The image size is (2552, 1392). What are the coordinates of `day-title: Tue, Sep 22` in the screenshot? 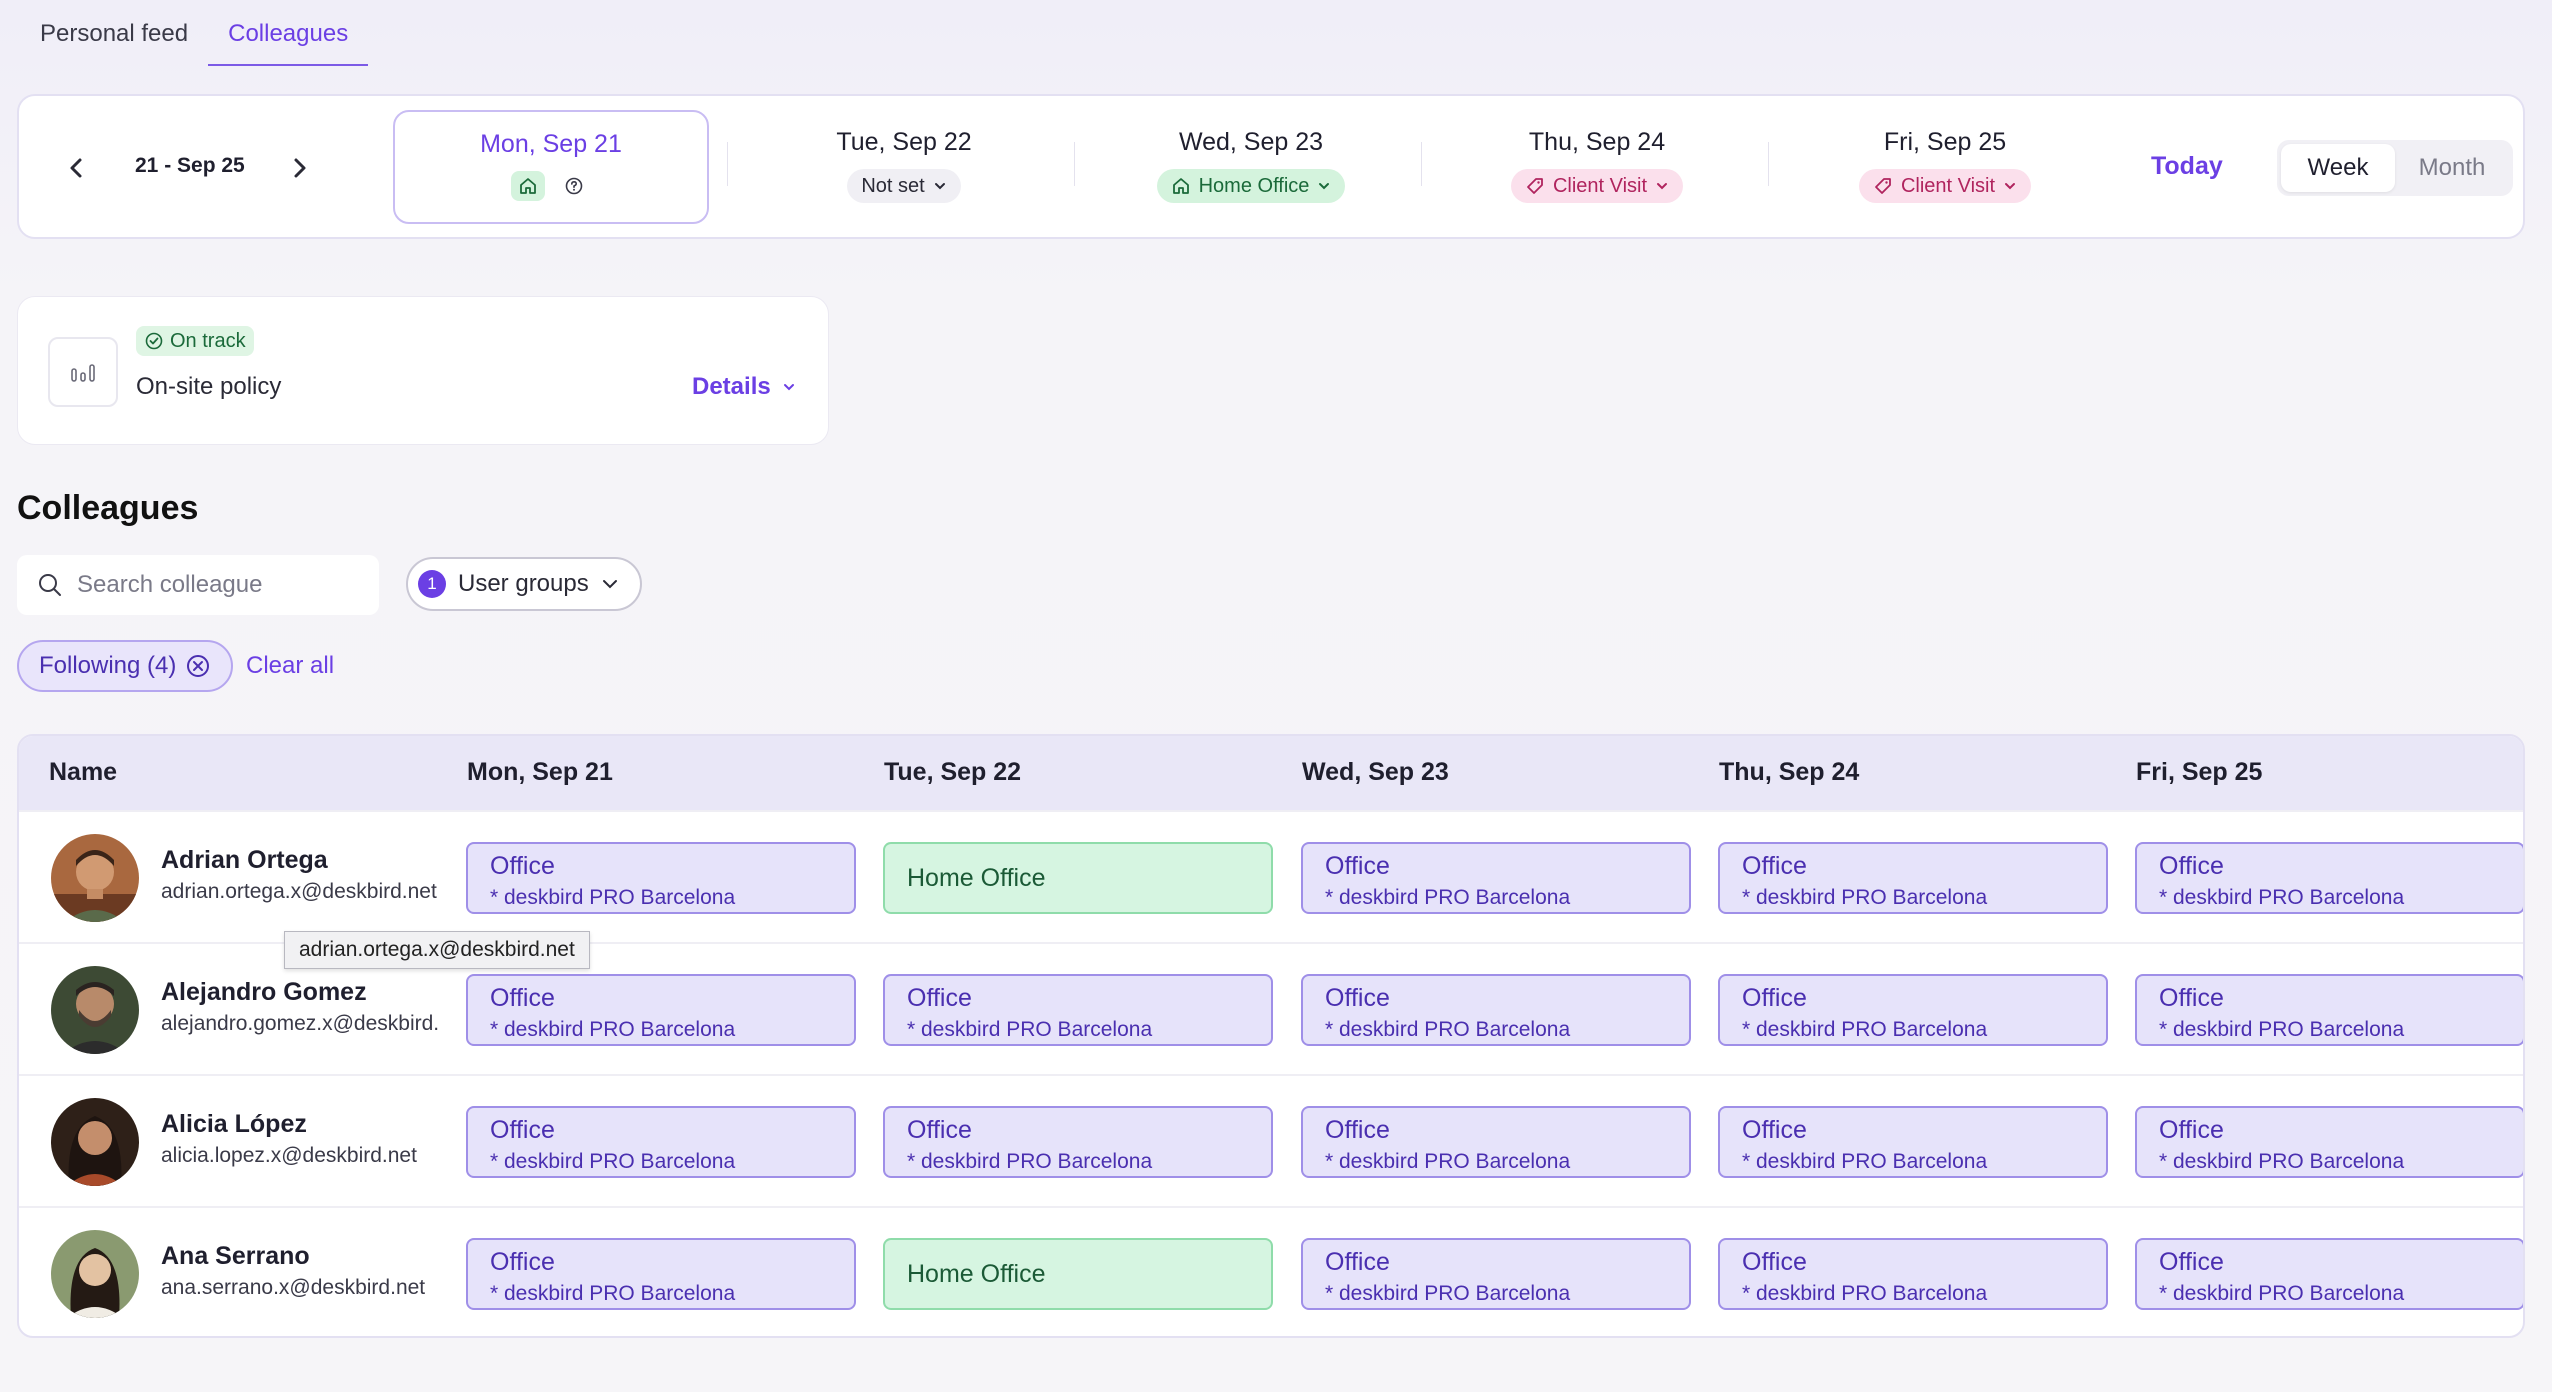 It's located at (904, 142).